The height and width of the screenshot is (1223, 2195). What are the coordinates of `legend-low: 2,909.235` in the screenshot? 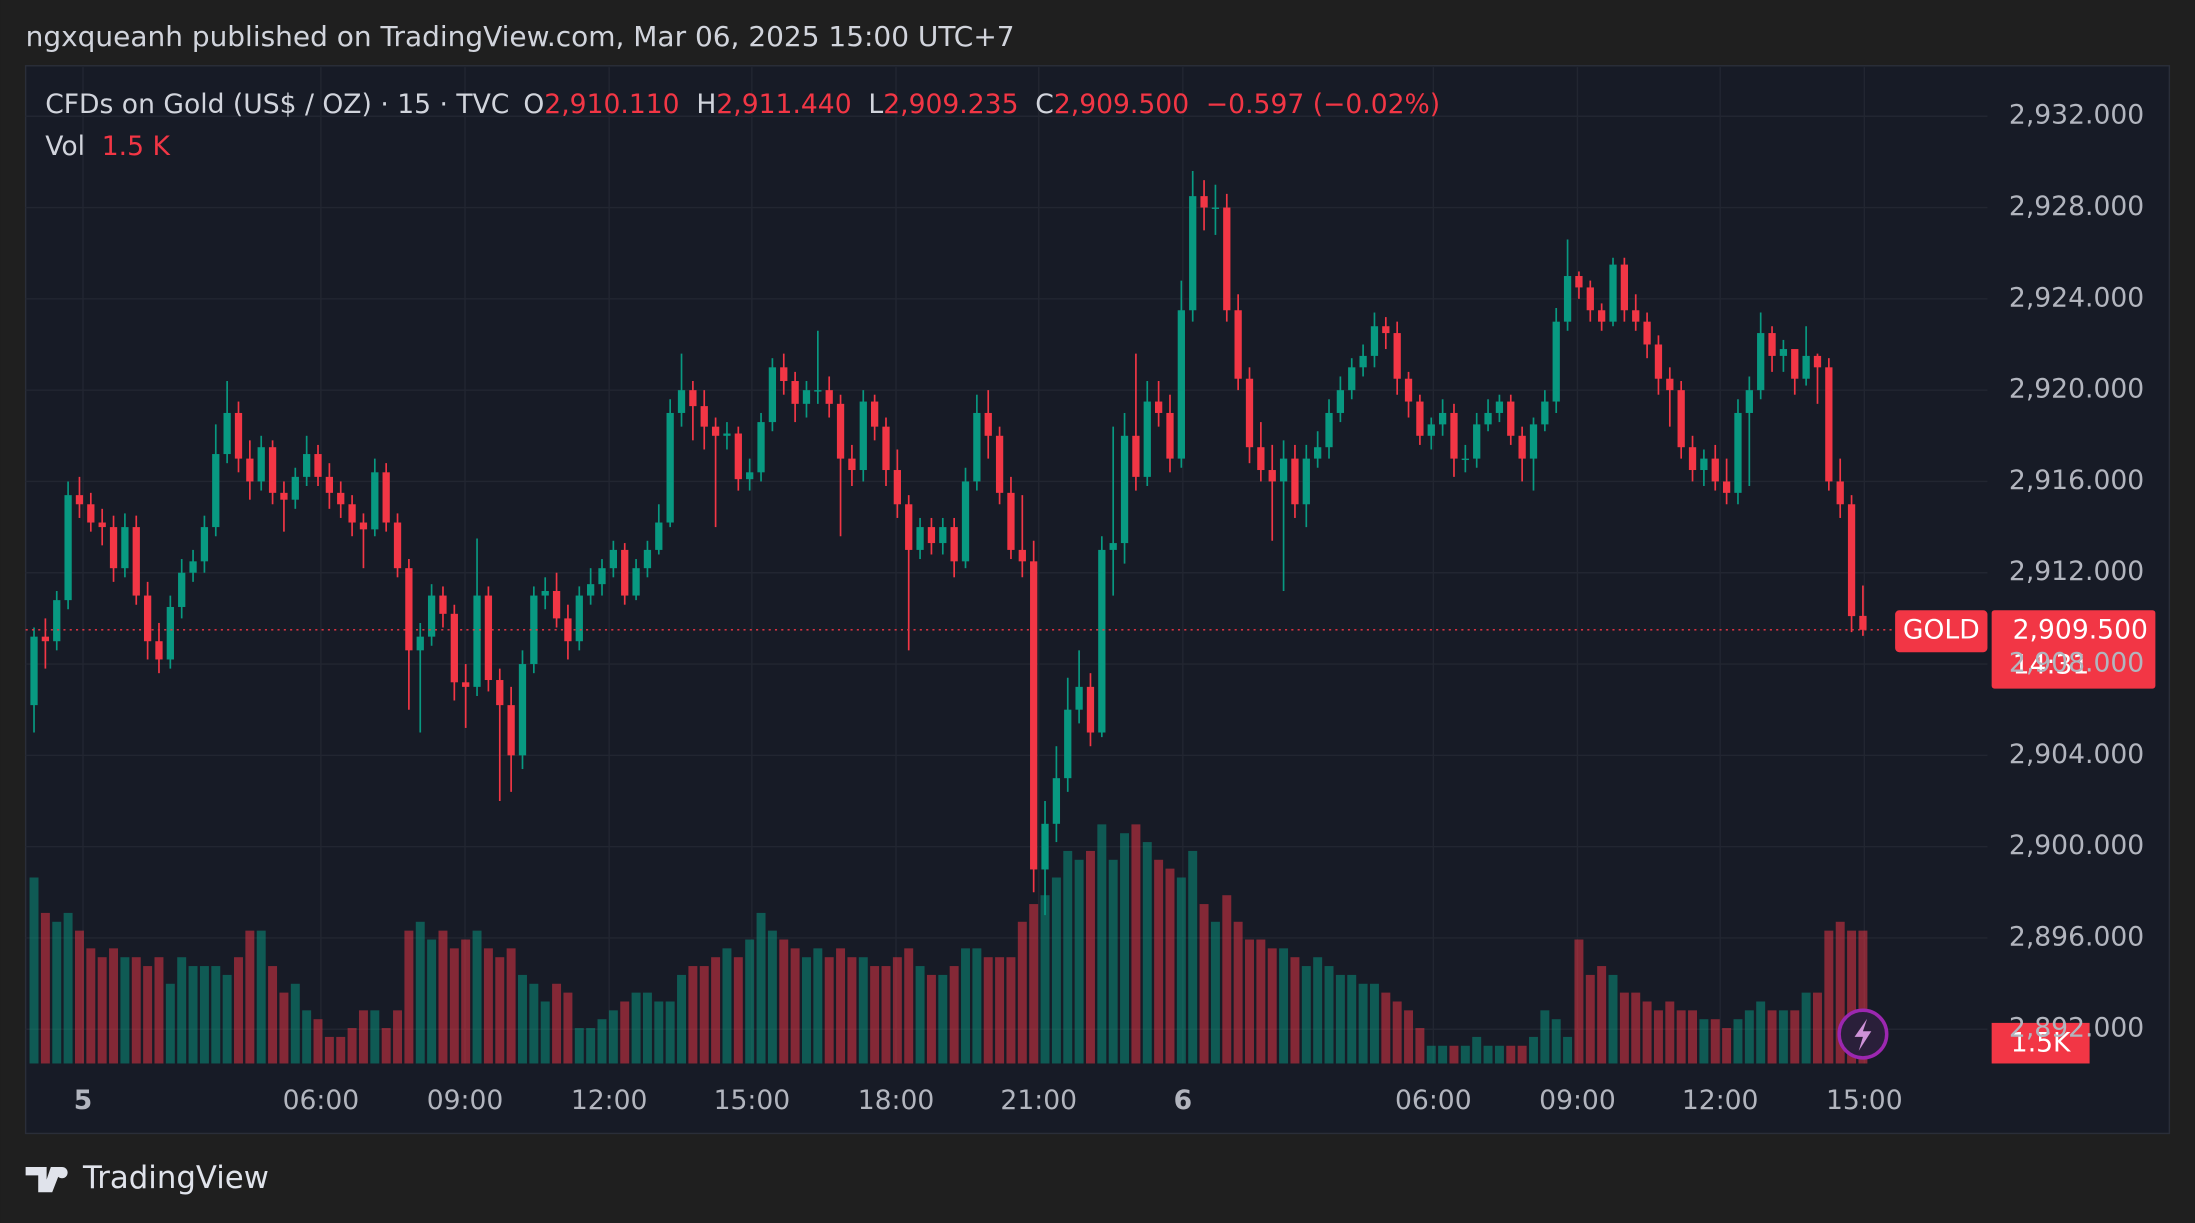 It's located at (950, 103).